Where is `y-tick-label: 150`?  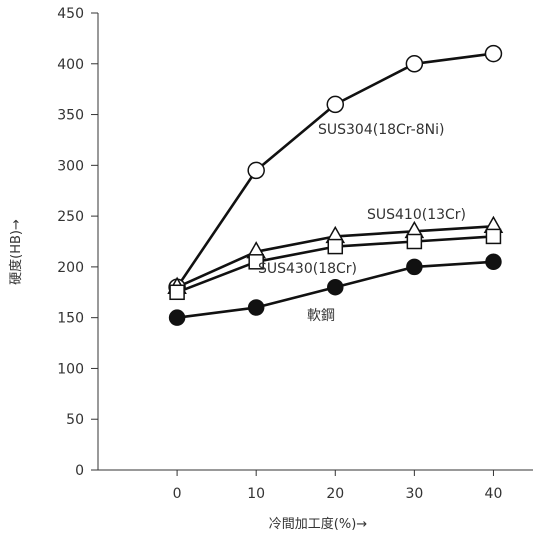 y-tick-label: 150 is located at coordinates (70, 319).